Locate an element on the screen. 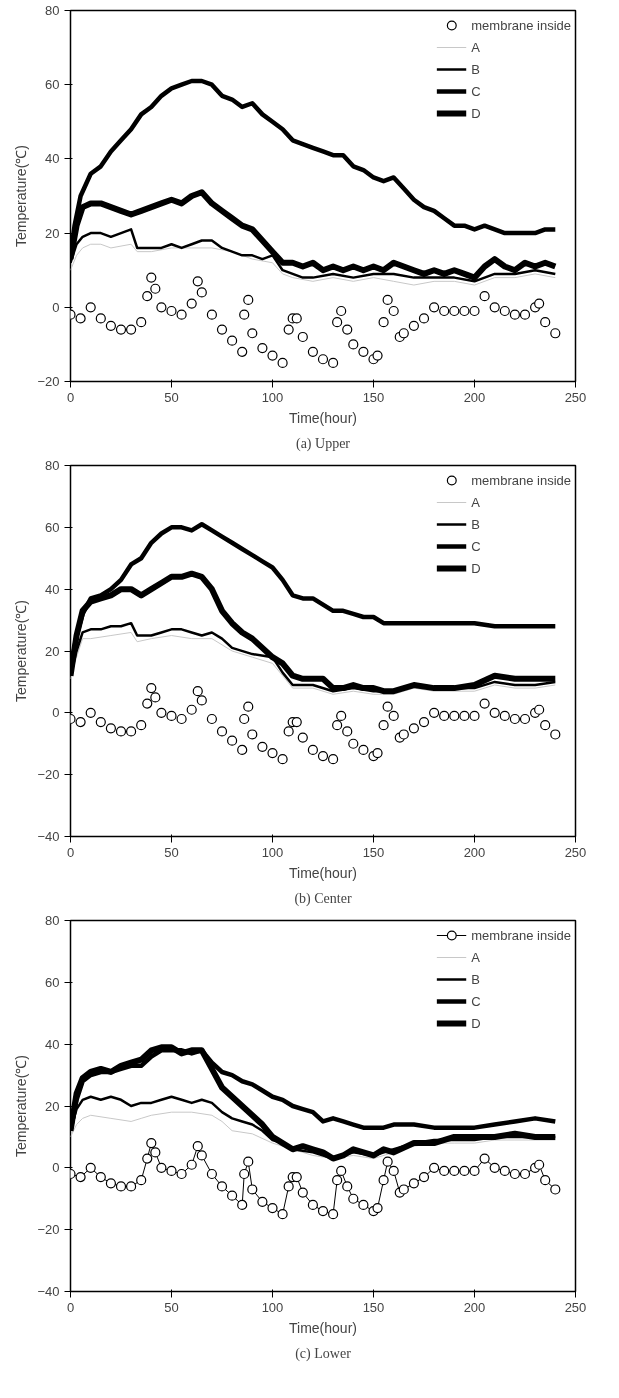 The width and height of the screenshot is (619, 1398). text: (c) Lower is located at coordinates (323, 1353).